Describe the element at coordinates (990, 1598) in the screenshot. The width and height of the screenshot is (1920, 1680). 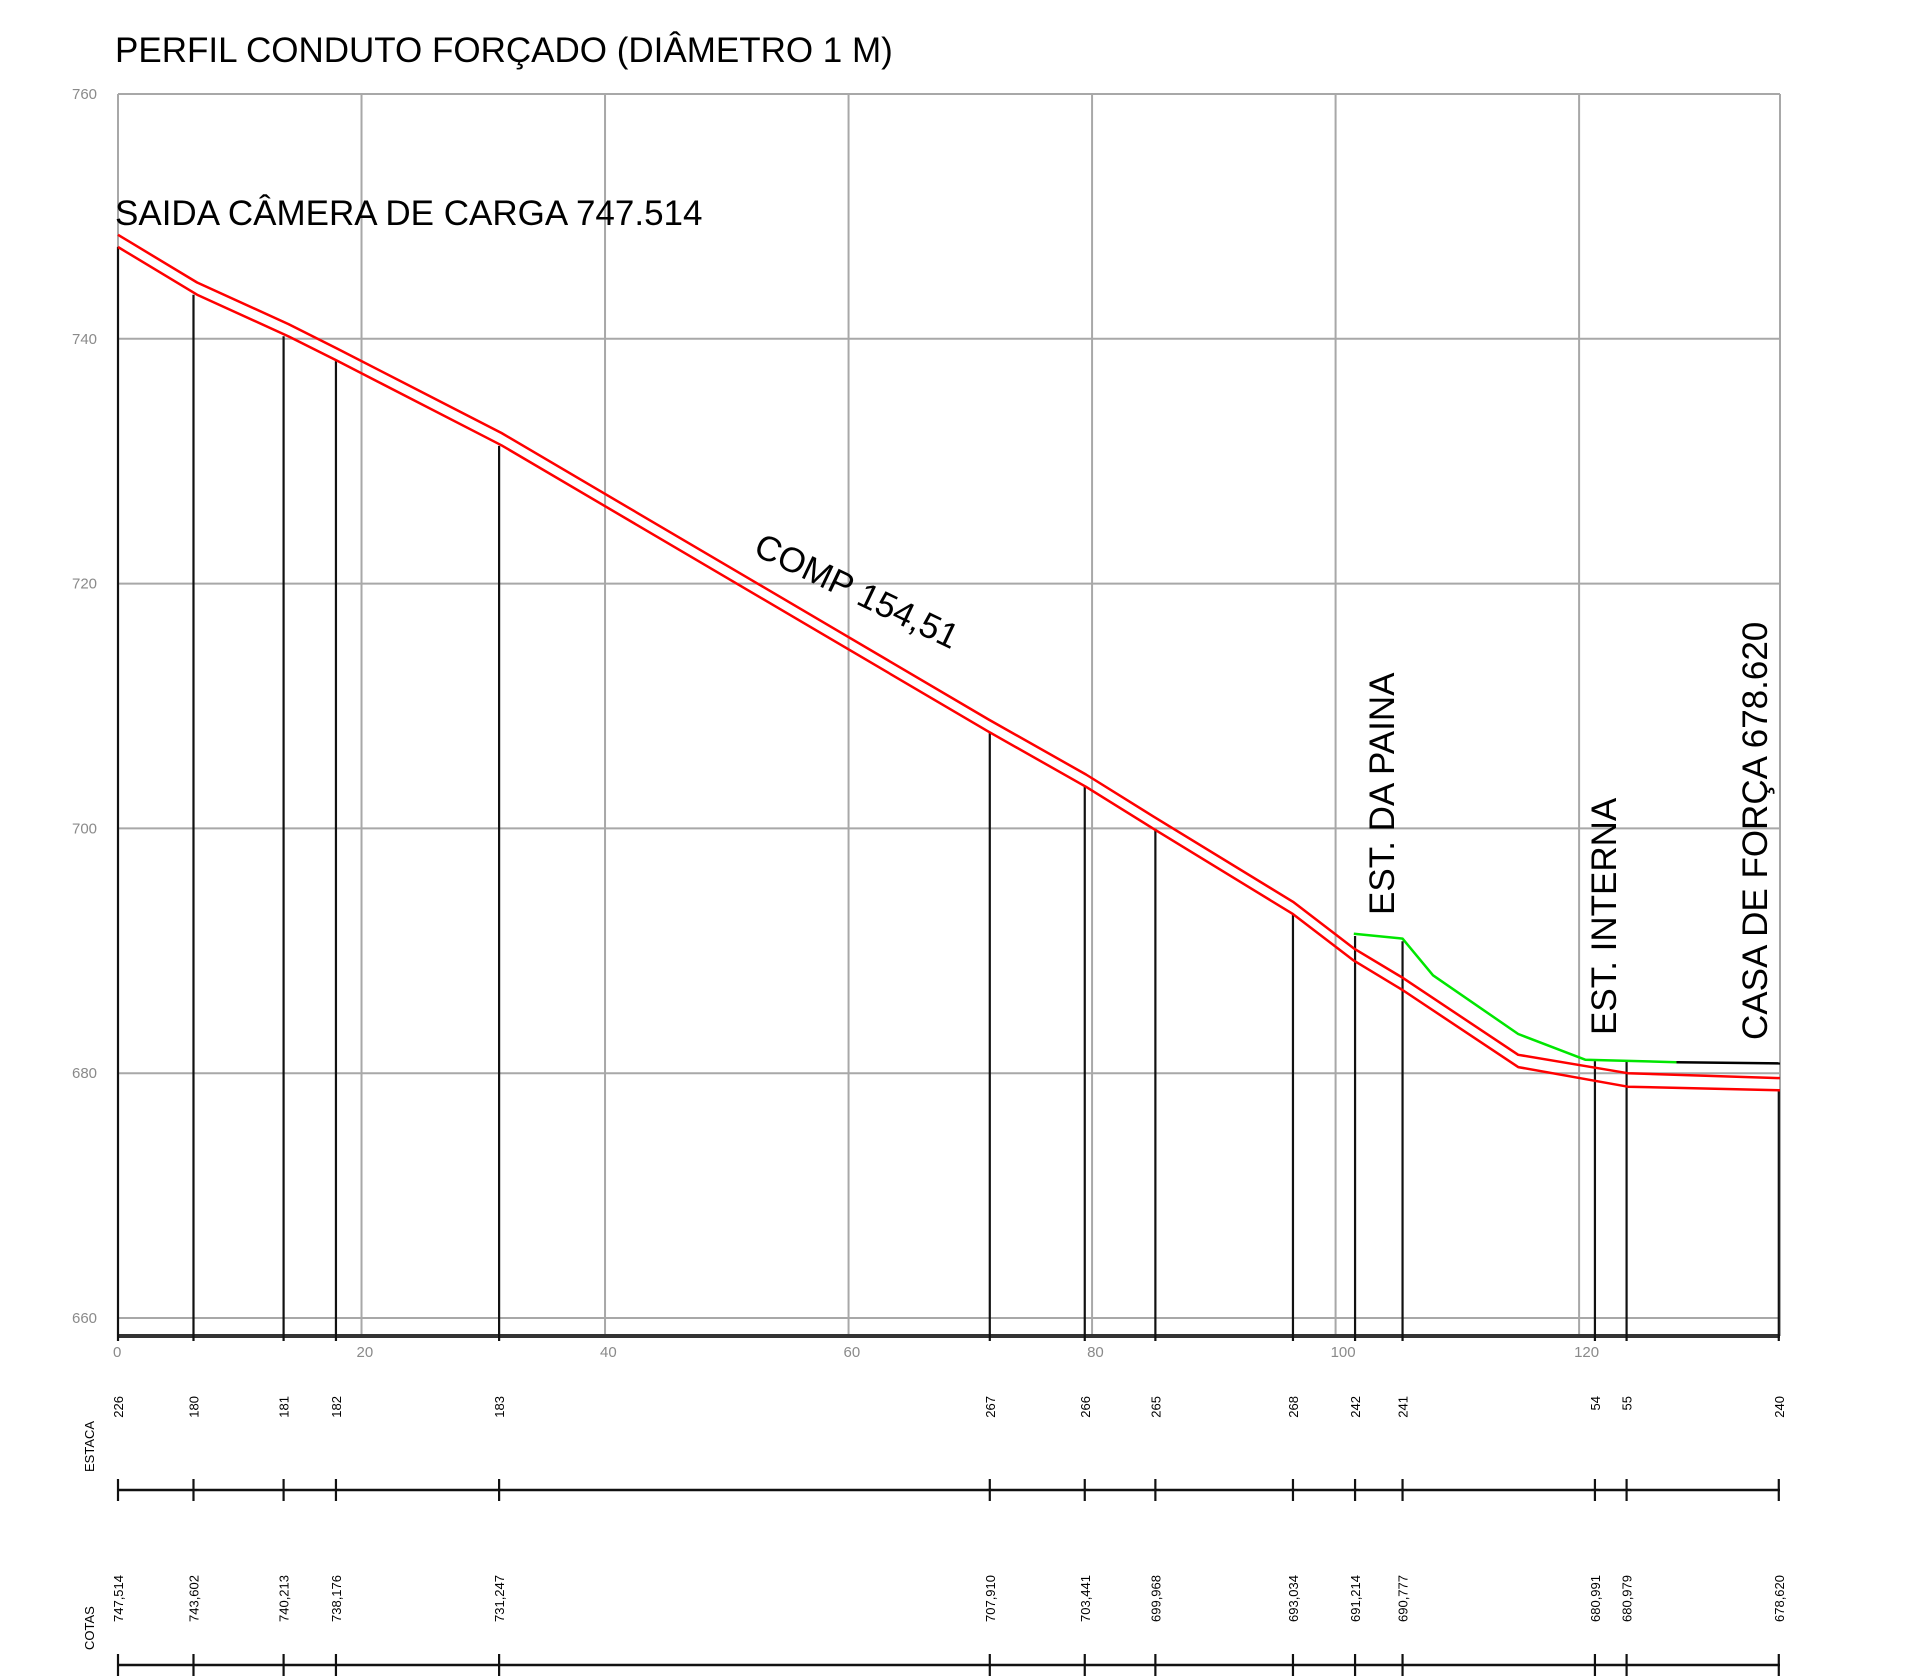
I see `cota-label: 707,910` at that location.